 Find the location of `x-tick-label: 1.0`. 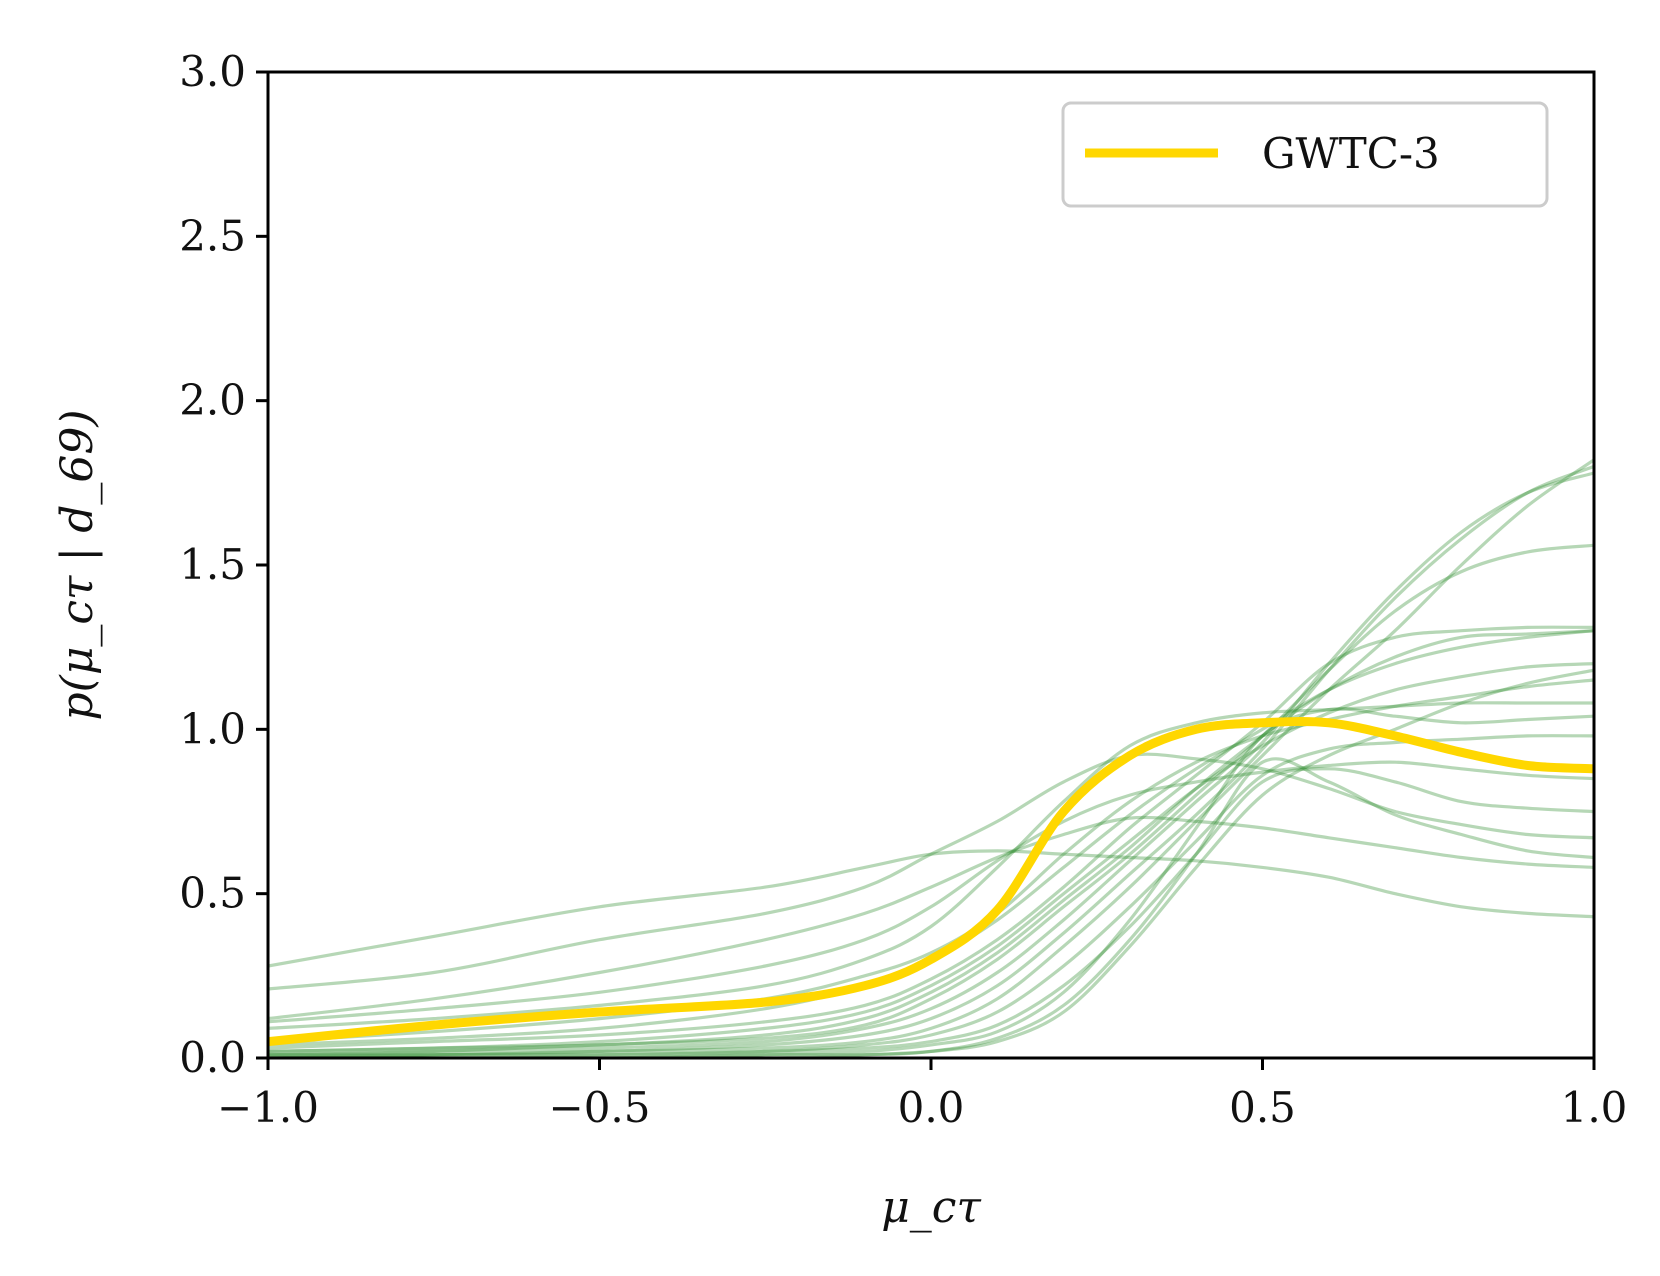

x-tick-label: 1.0 is located at coordinates (1594, 1107).